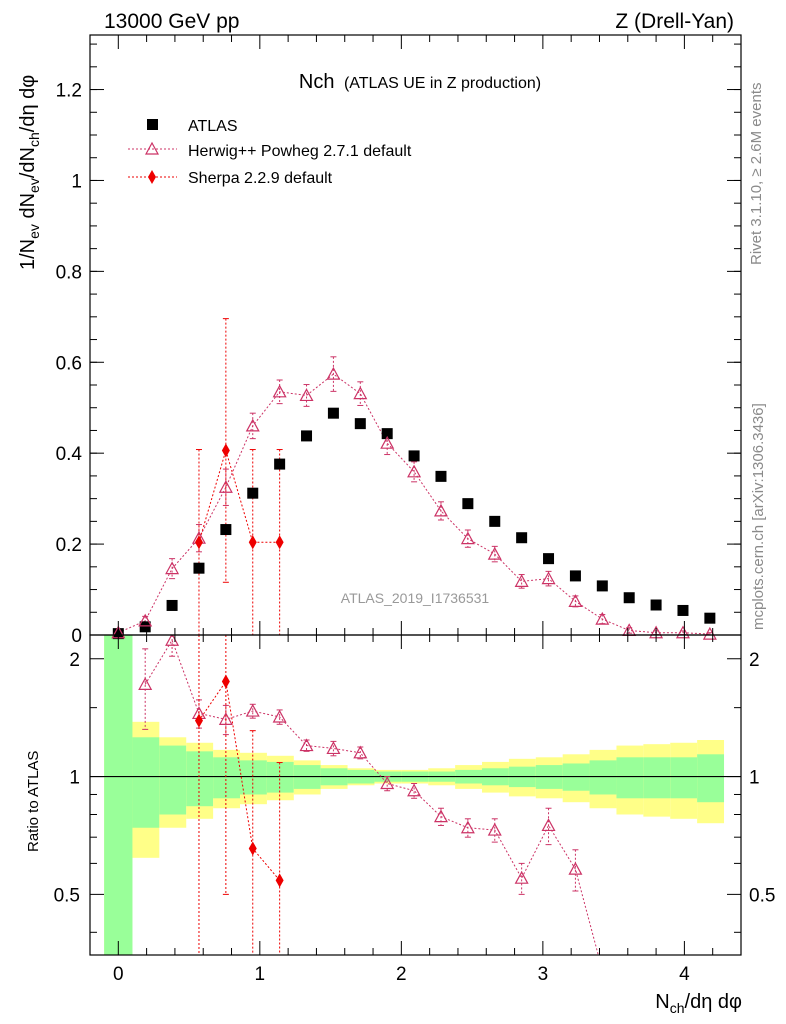 This screenshot has width=786, height=1024. I want to click on main-y-tick-label: 0.8, so click(69, 272).